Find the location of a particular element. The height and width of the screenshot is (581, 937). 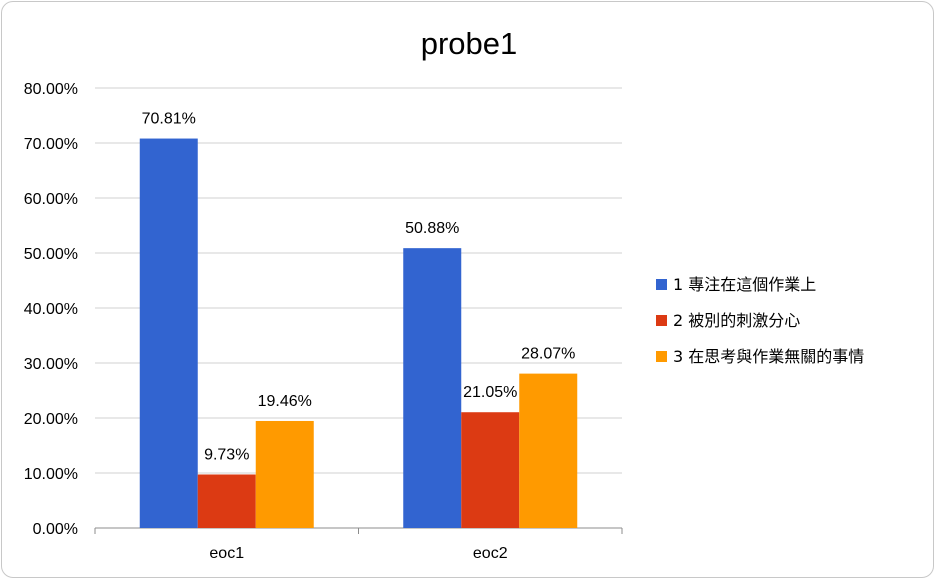

y-tick-label: 40.00% is located at coordinates (51, 309).